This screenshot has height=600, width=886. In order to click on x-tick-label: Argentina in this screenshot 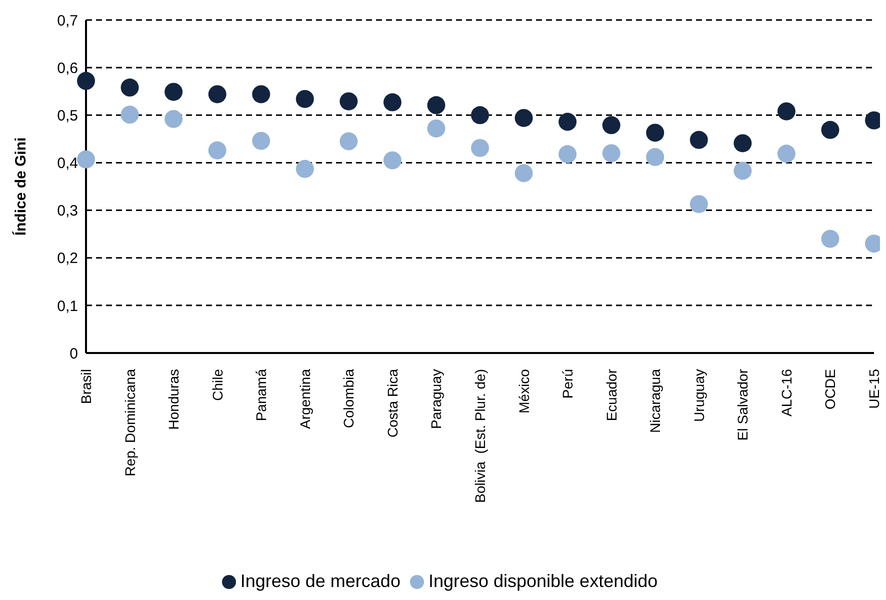, I will do `click(304, 398)`.